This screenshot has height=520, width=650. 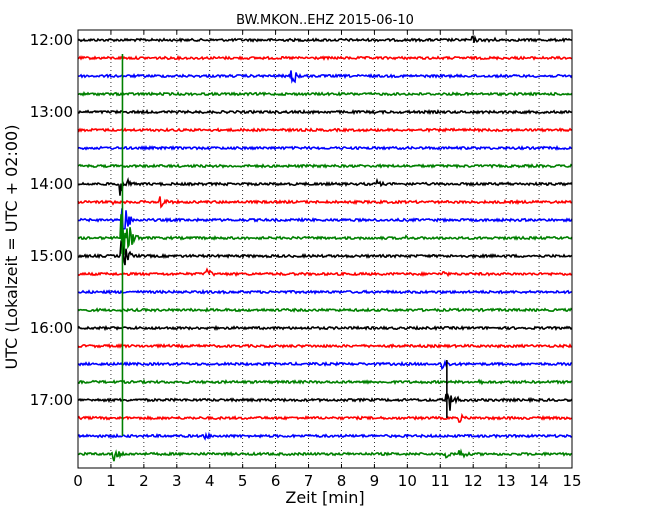 I want to click on y-tick-label: 13:00, so click(x=51, y=112).